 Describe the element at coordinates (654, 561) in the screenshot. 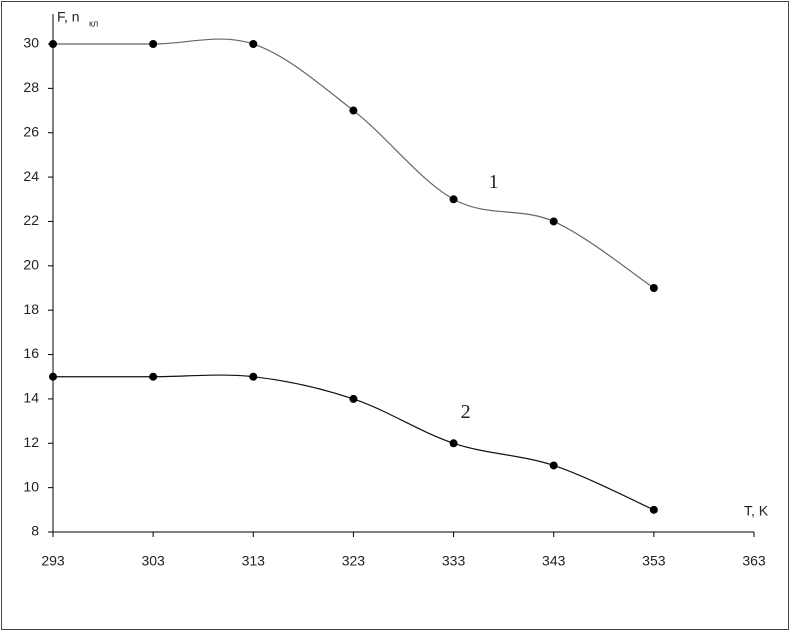

I see `x-tick-label: 353` at that location.